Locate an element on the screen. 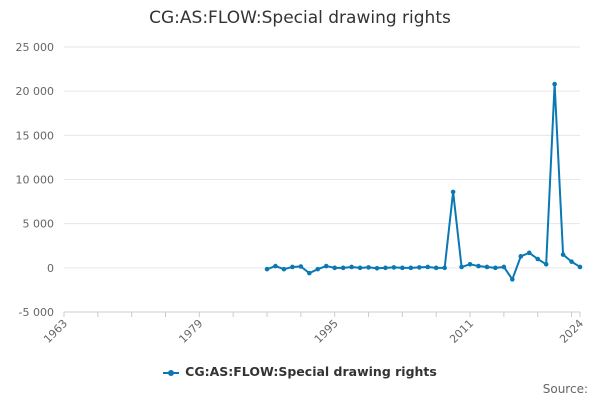 Image resolution: width=600 pixels, height=400 pixels. x-tick-label: 1963 is located at coordinates (55, 331).